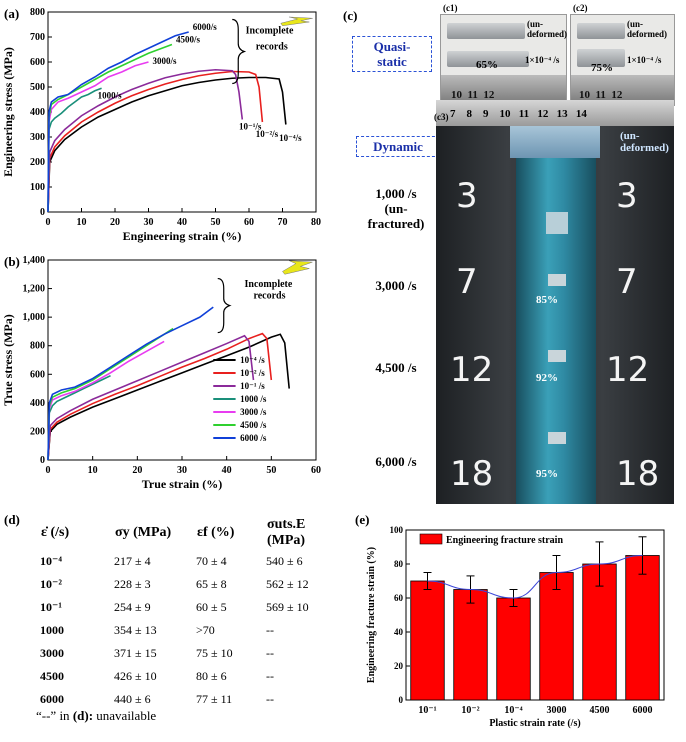  I want to click on c3-undeformed-text: (un- deformed), so click(644, 142).